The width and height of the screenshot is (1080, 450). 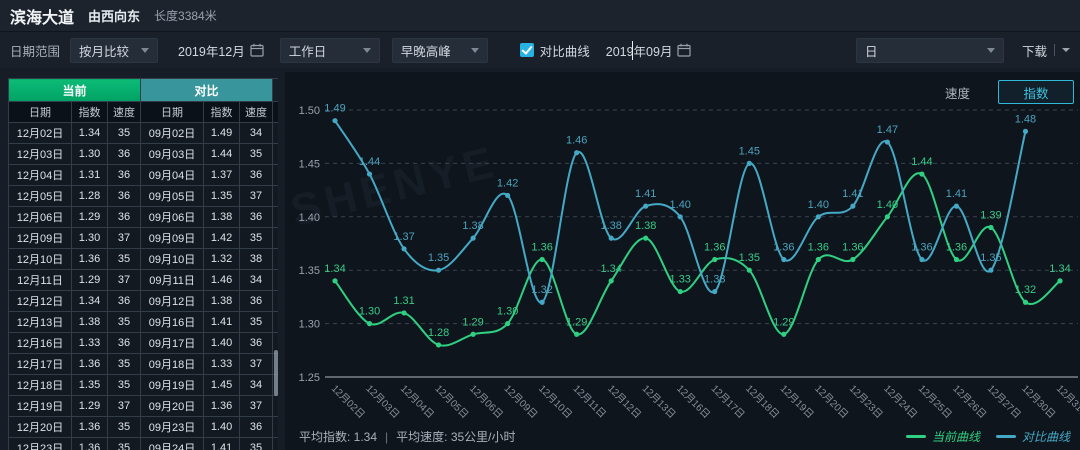 I want to click on y-axis-tick: 1.25, so click(x=309, y=378).